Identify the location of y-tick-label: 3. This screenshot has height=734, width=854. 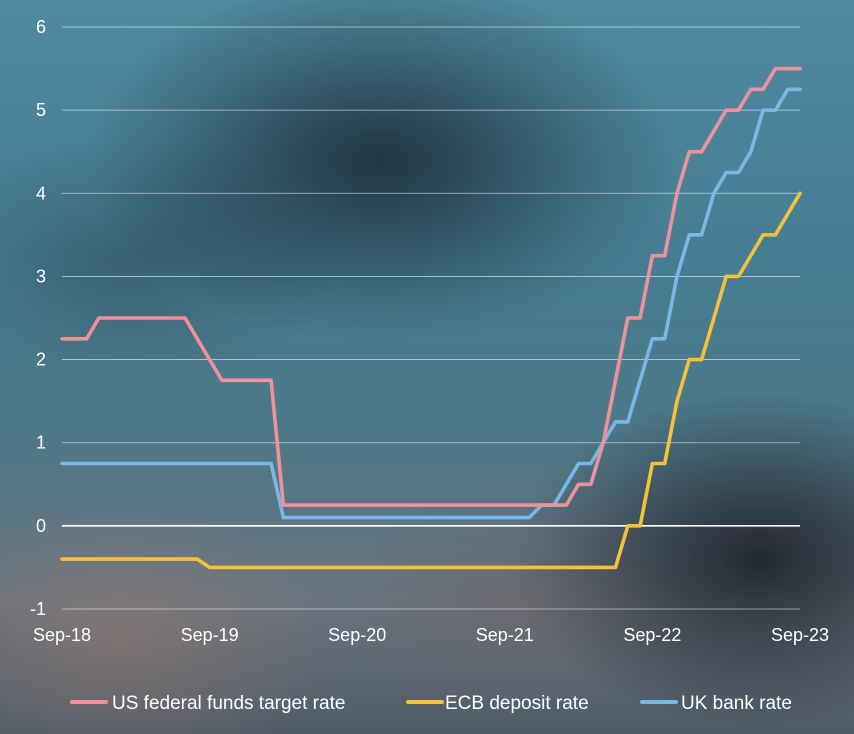
(41, 276).